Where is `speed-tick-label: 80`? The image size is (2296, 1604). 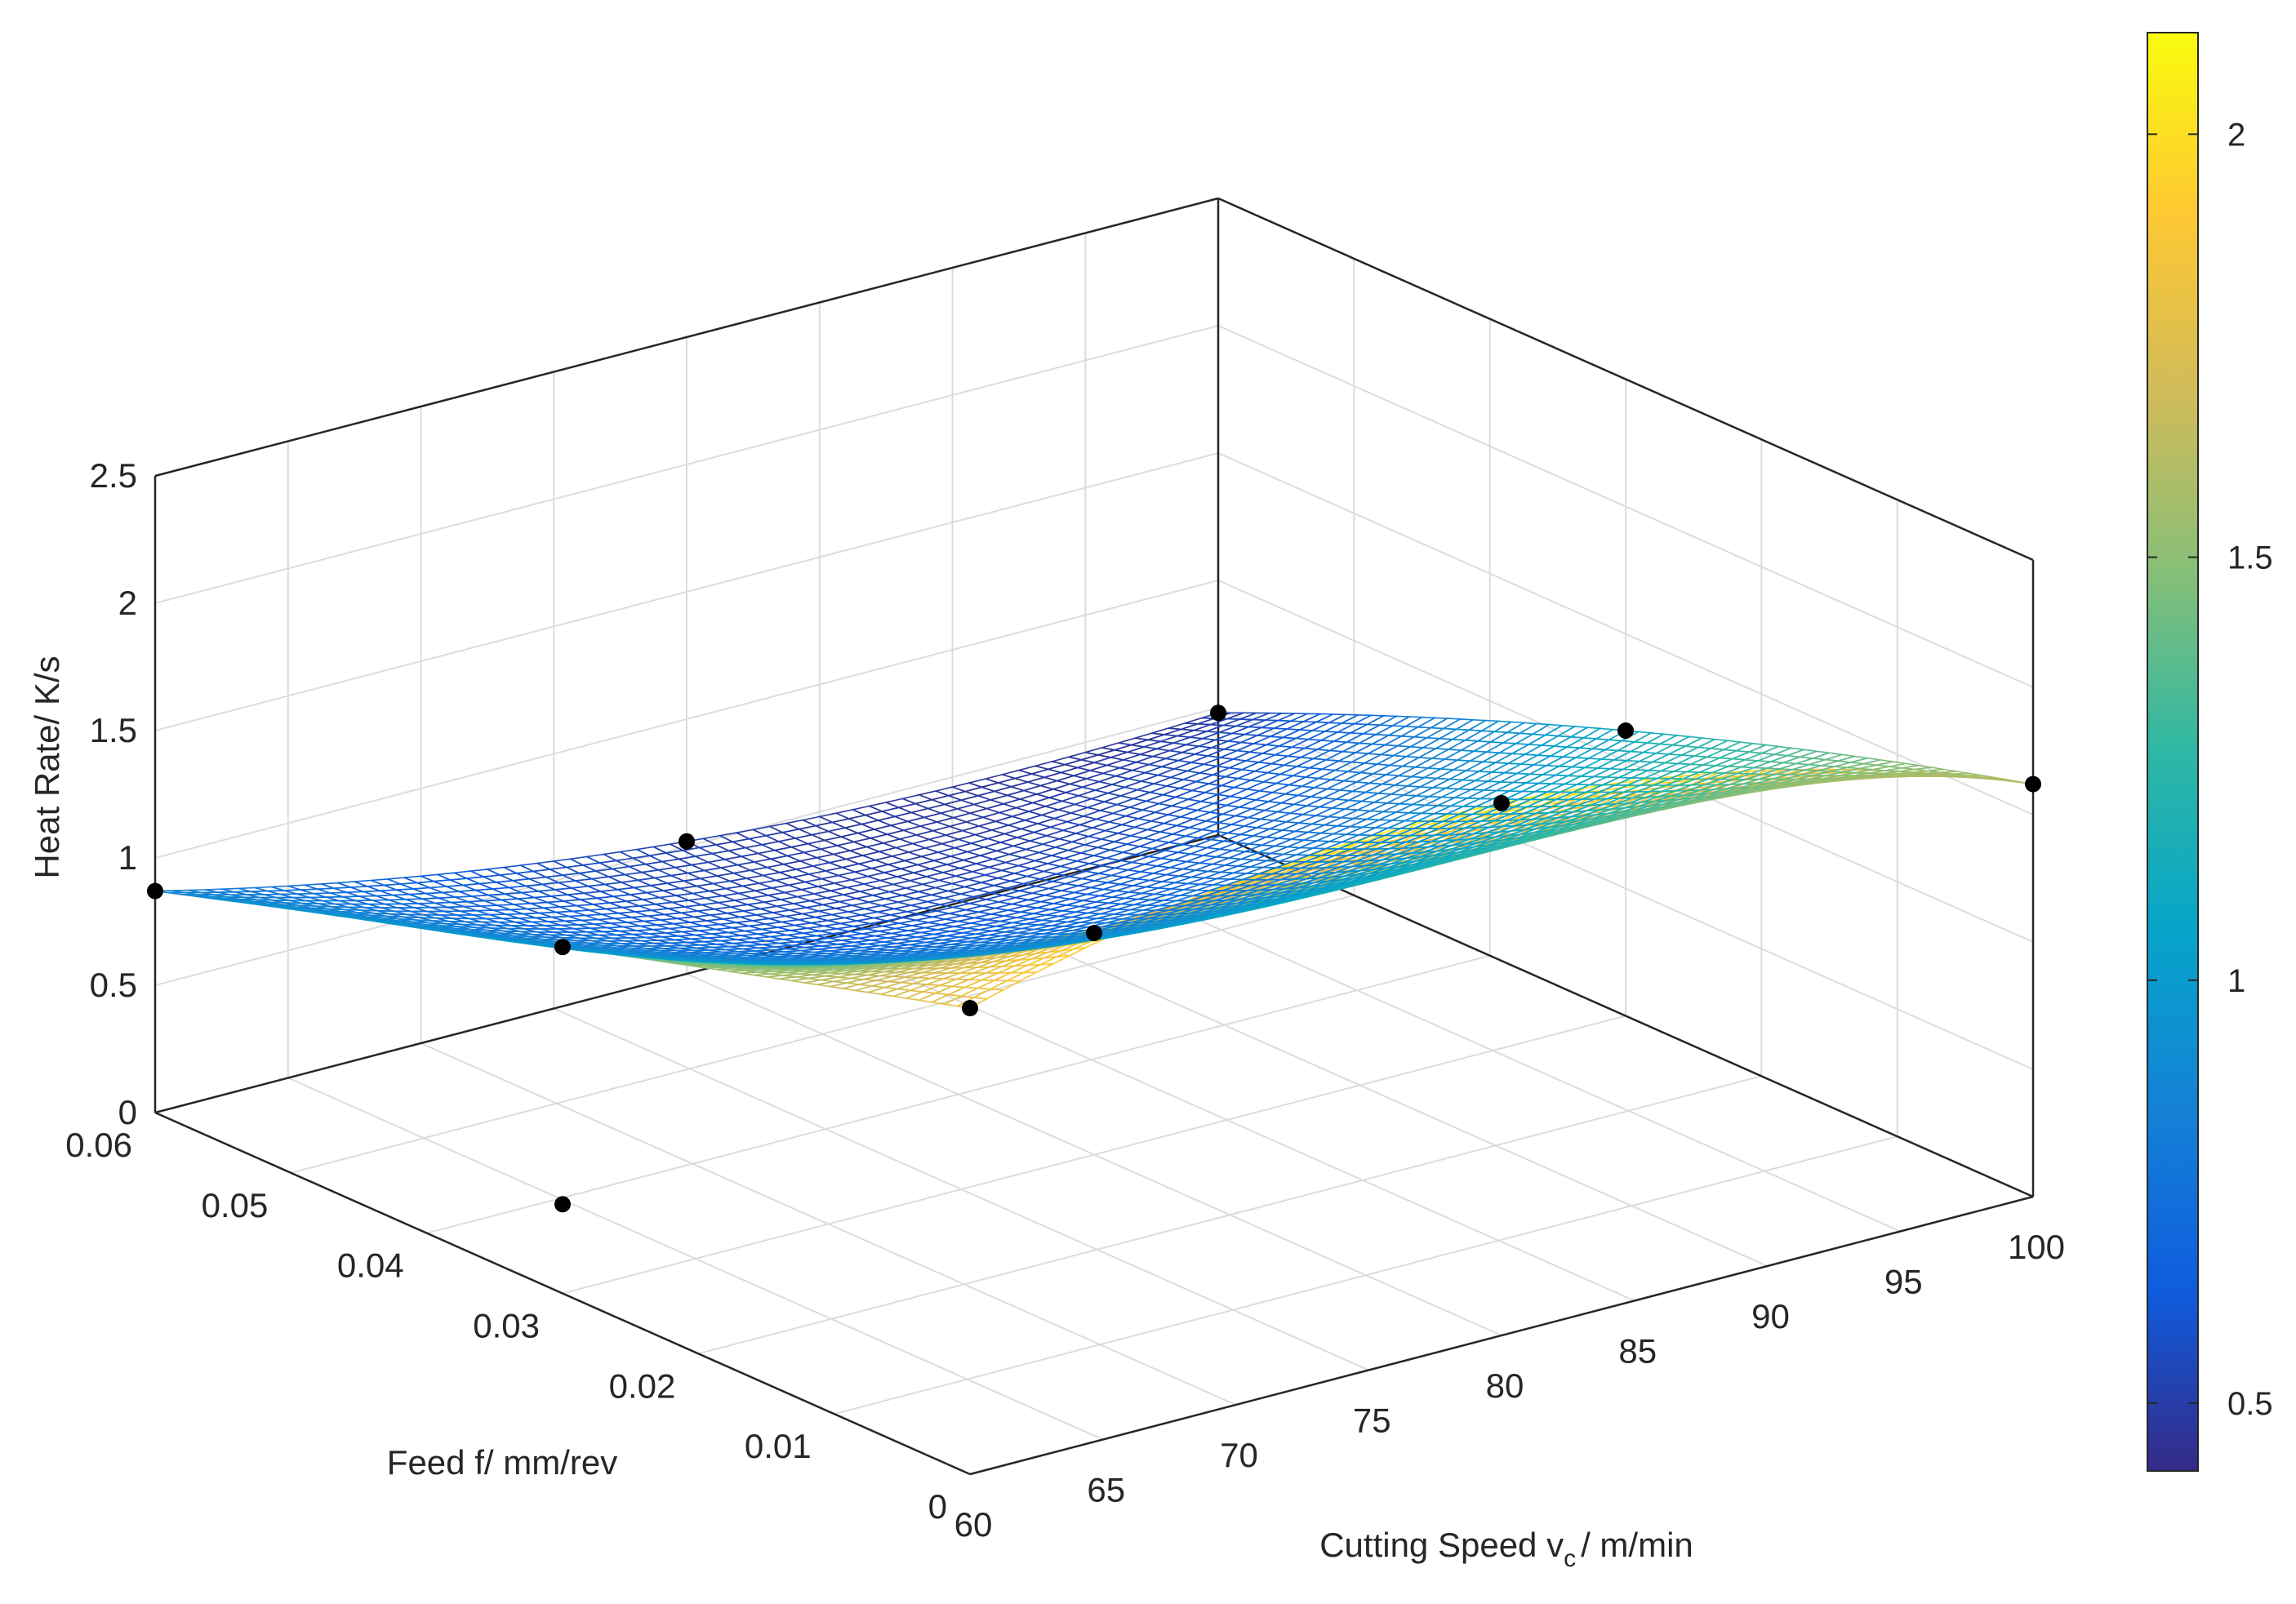
speed-tick-label: 80 is located at coordinates (1505, 1385).